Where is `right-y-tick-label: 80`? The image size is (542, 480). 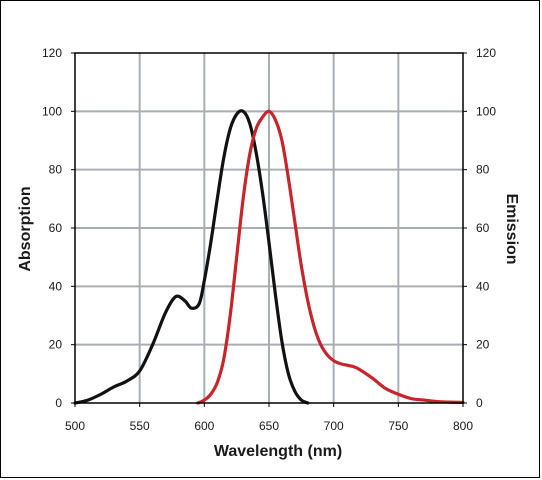
right-y-tick-label: 80 is located at coordinates (483, 170).